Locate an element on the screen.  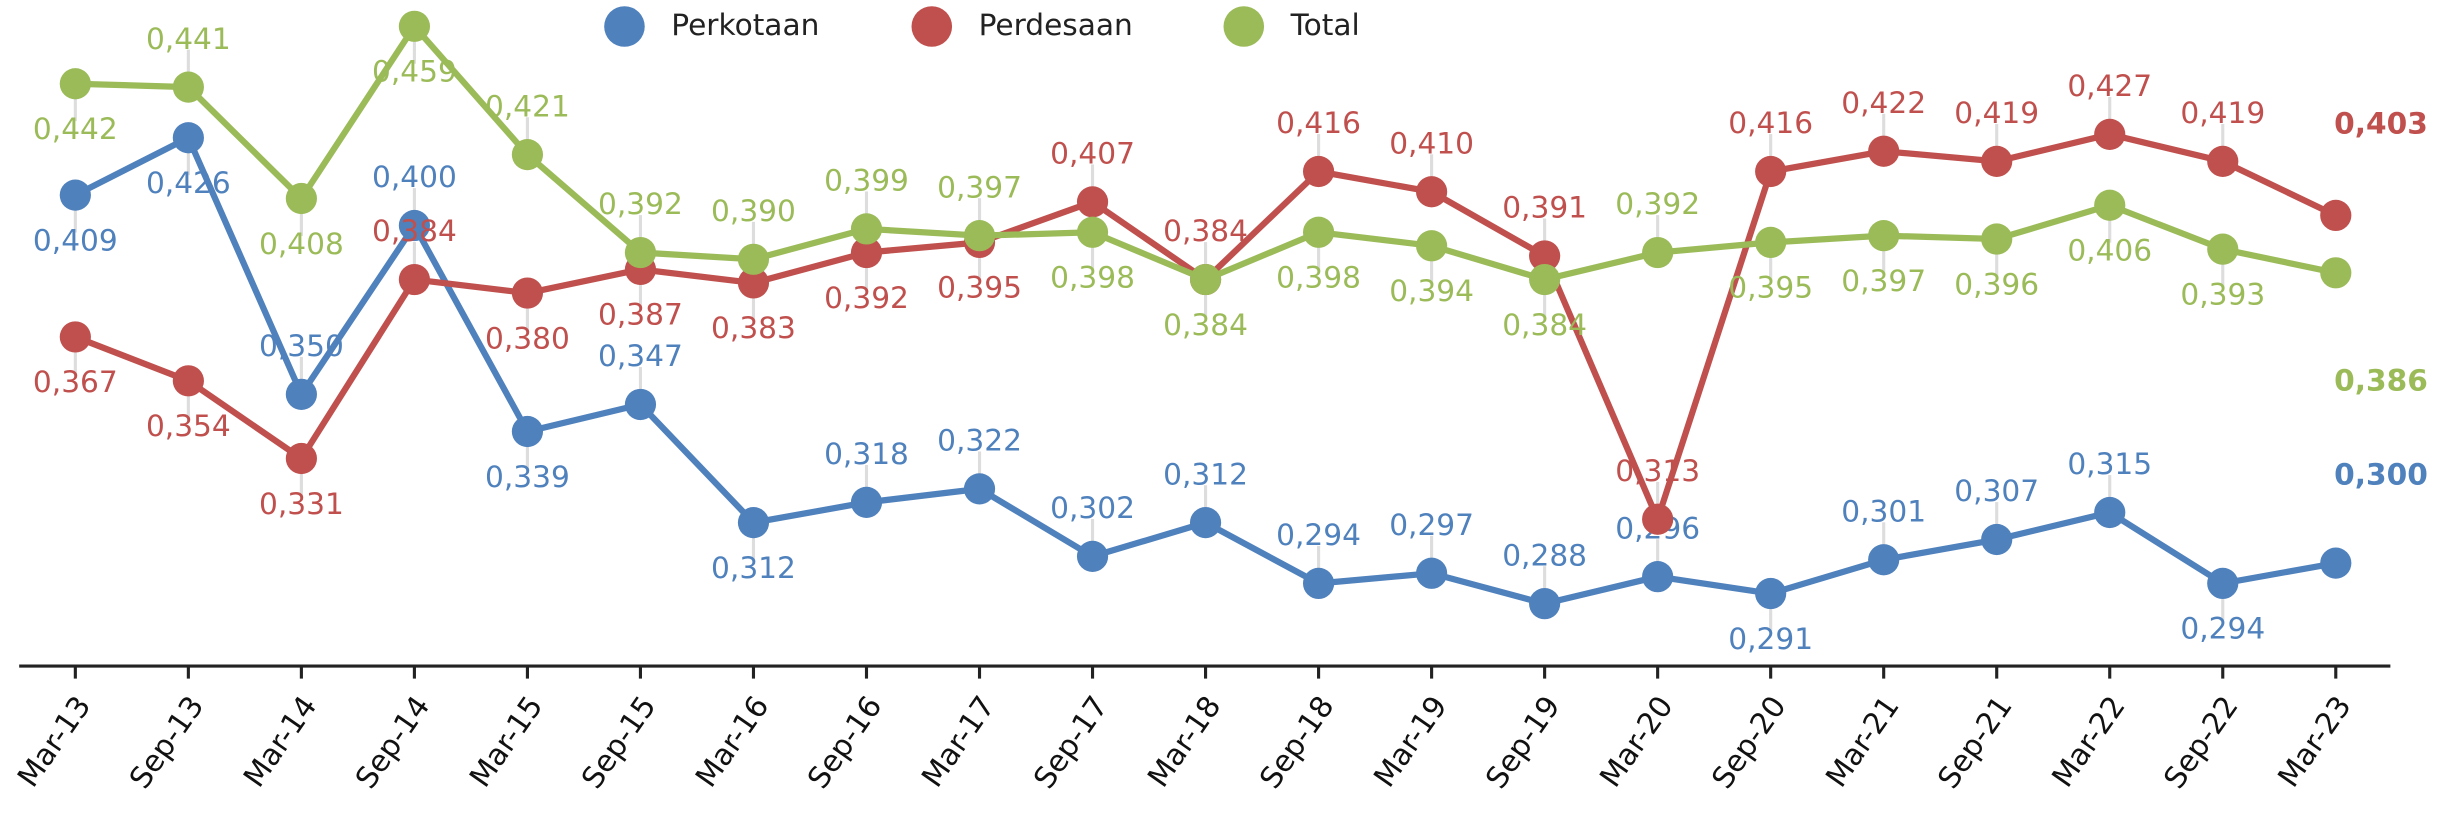
data-label: 0,367 is located at coordinates (75, 381).